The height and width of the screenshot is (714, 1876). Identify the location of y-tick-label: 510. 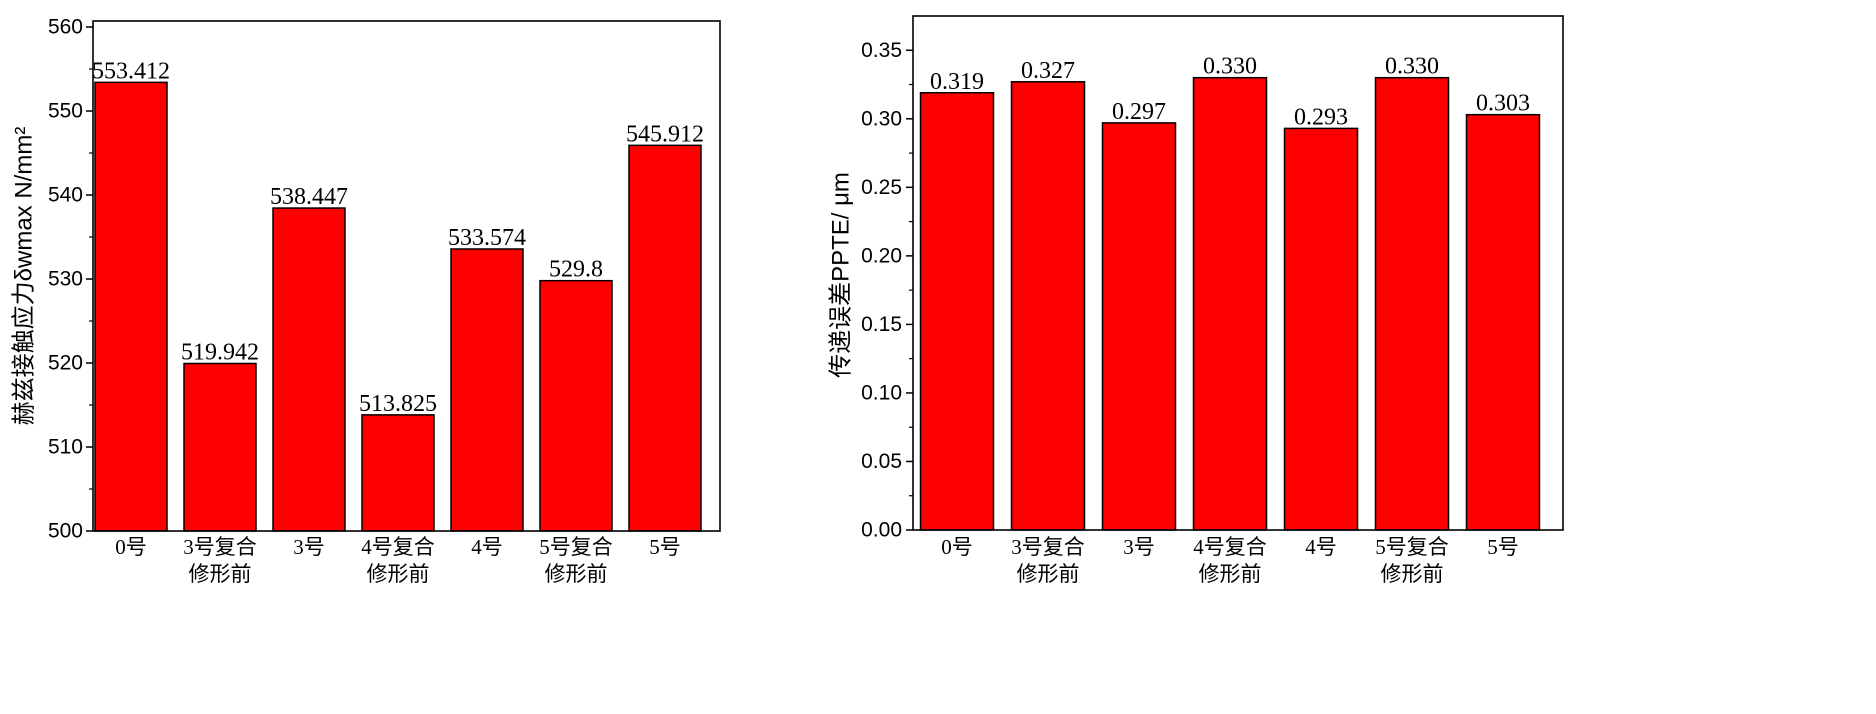
(65, 447).